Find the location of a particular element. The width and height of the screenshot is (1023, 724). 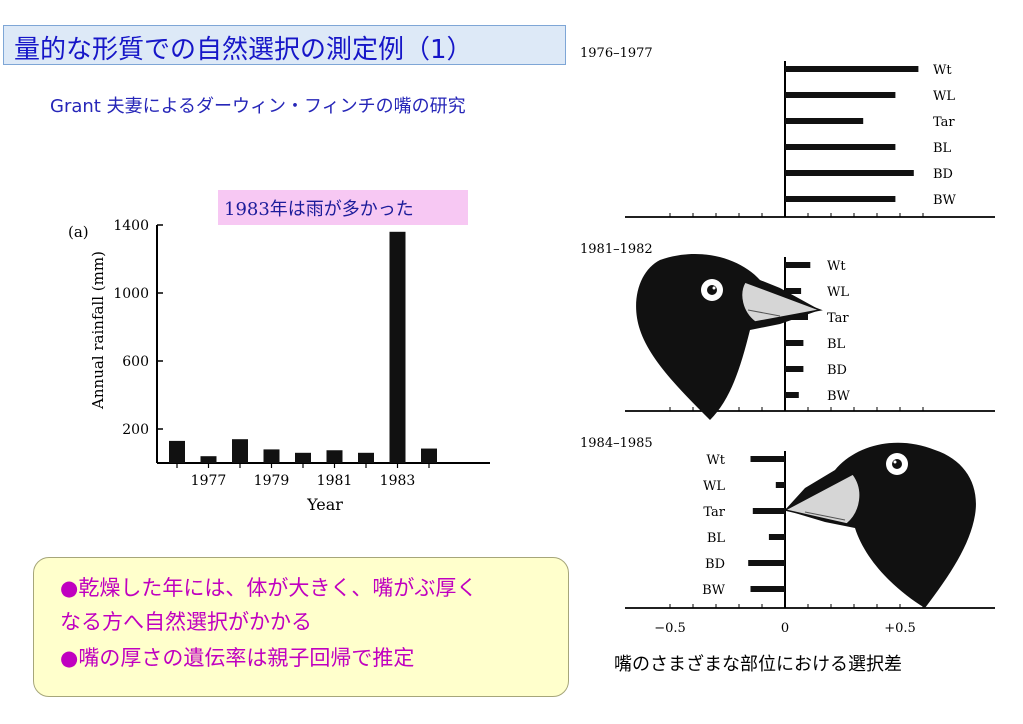

x-tick-label: +0.5 is located at coordinates (900, 628).